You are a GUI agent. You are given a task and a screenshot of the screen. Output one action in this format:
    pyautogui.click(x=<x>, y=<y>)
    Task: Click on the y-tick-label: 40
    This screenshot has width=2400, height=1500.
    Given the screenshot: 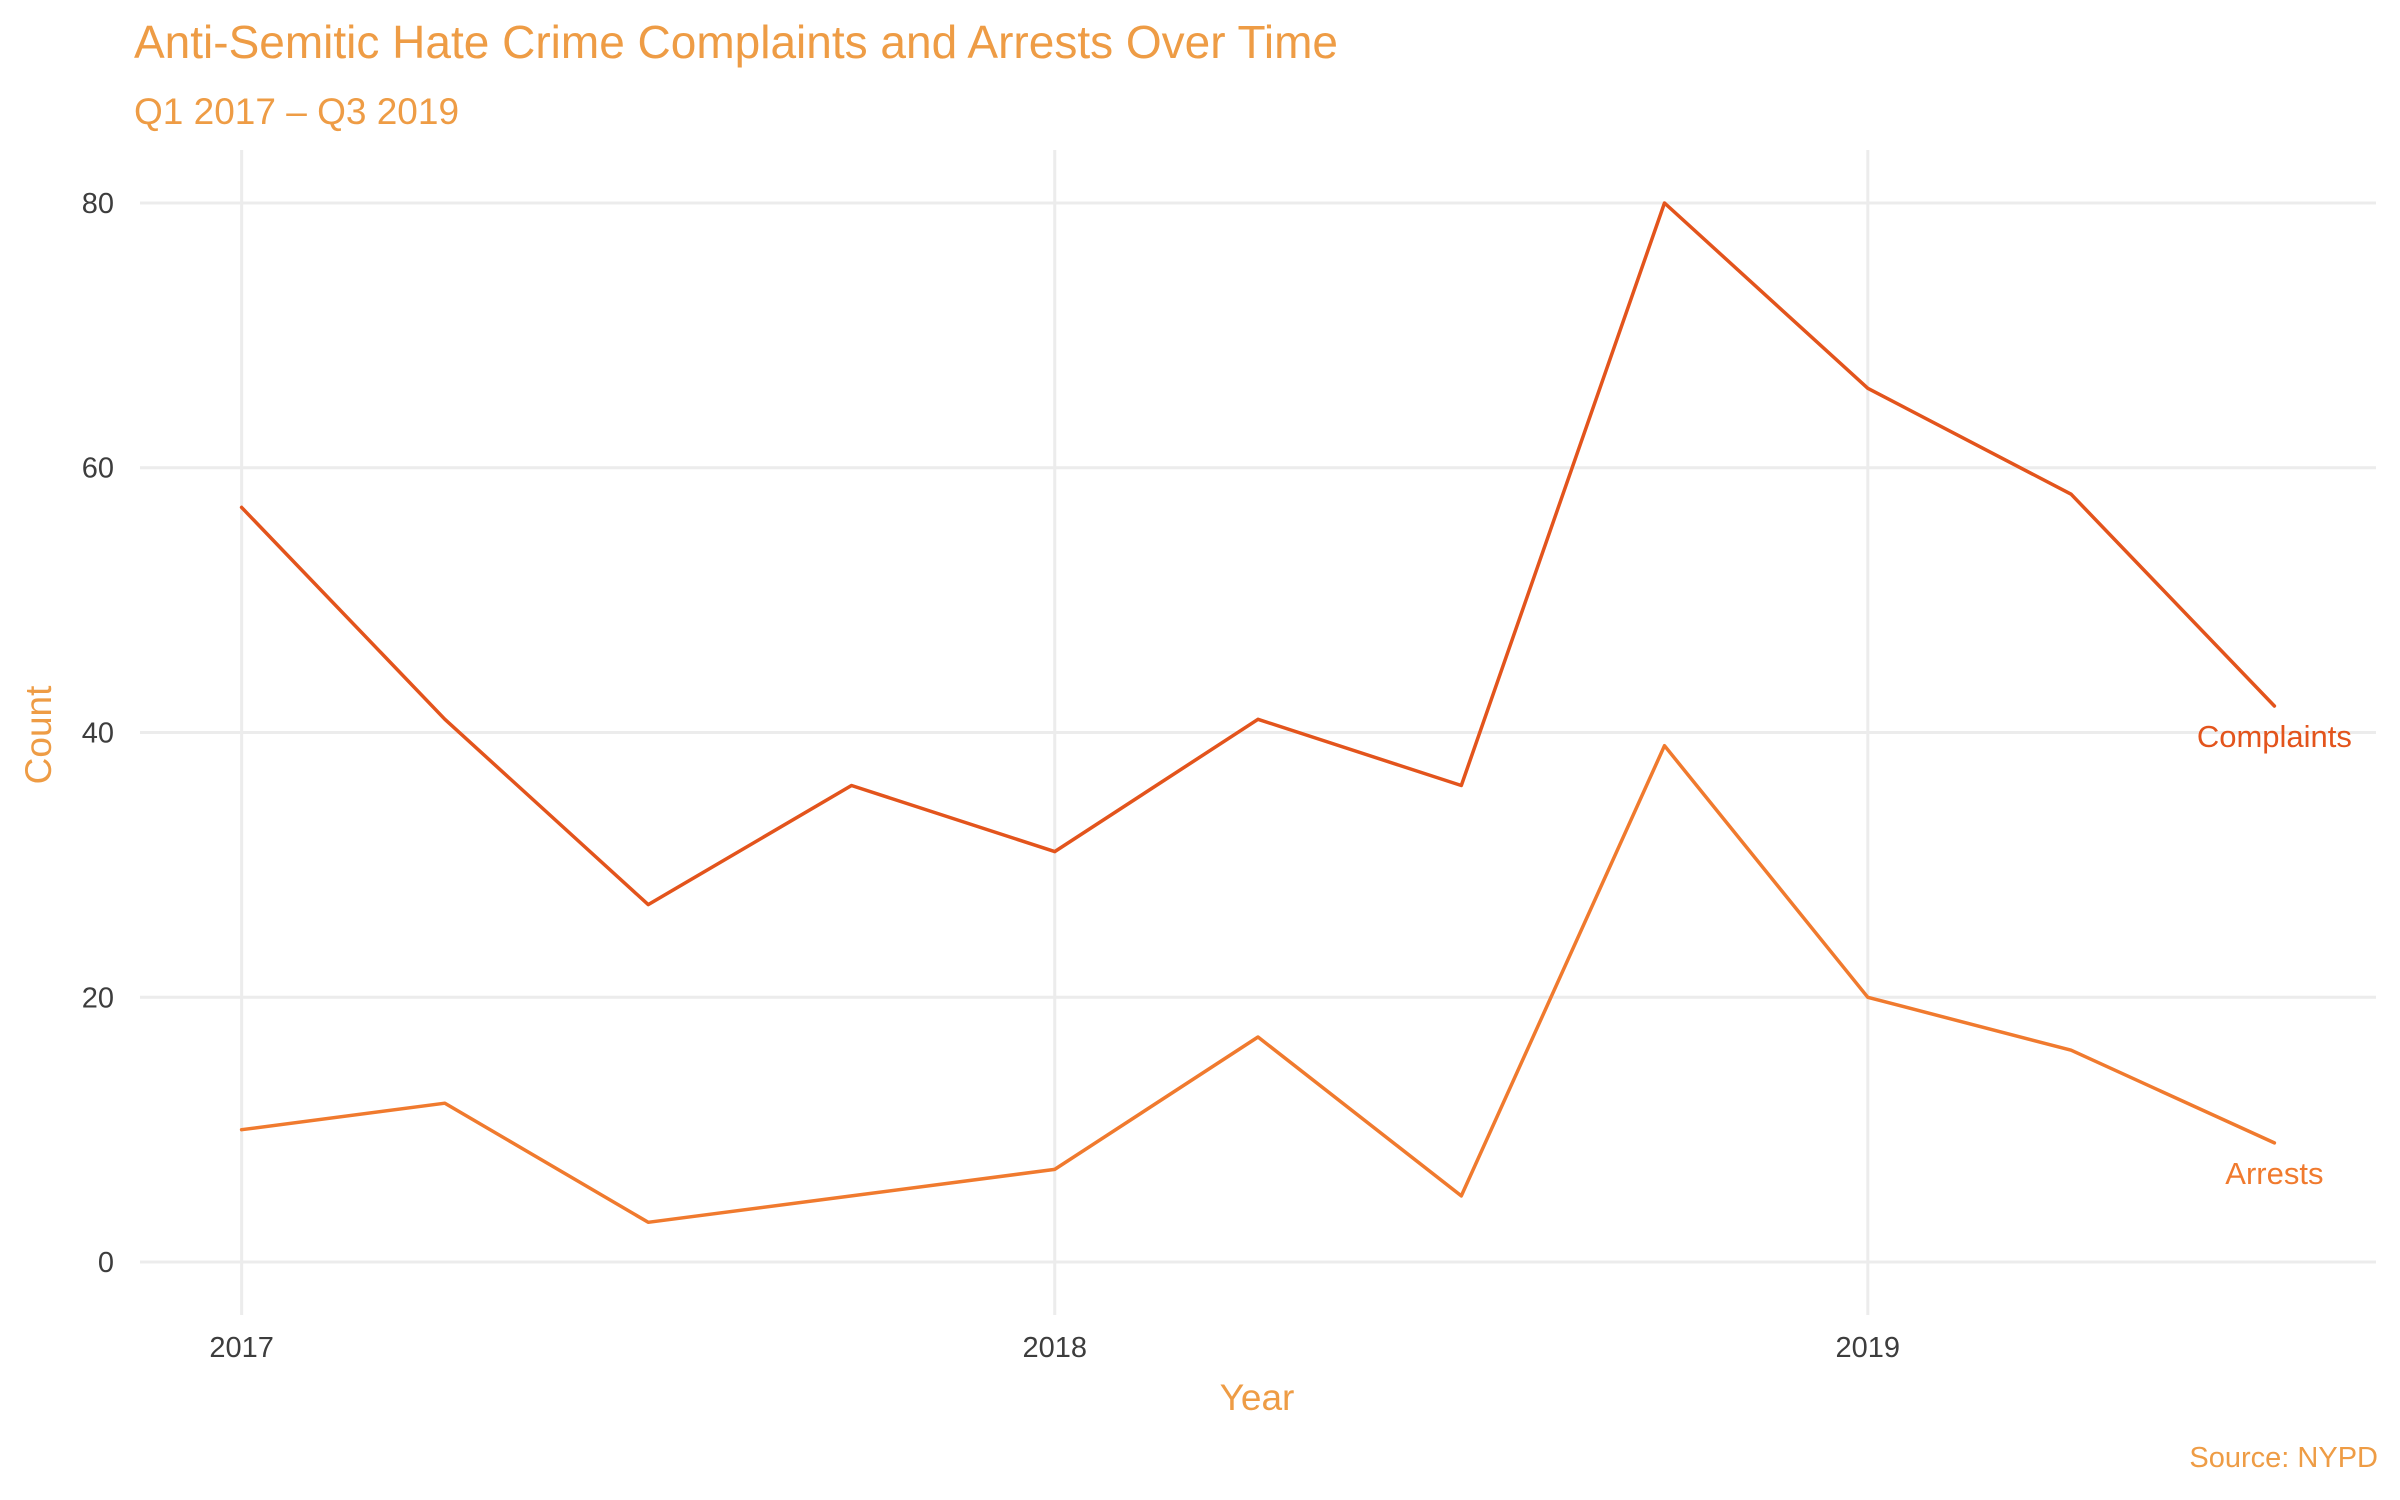 What is the action you would take?
    pyautogui.click(x=98, y=734)
    